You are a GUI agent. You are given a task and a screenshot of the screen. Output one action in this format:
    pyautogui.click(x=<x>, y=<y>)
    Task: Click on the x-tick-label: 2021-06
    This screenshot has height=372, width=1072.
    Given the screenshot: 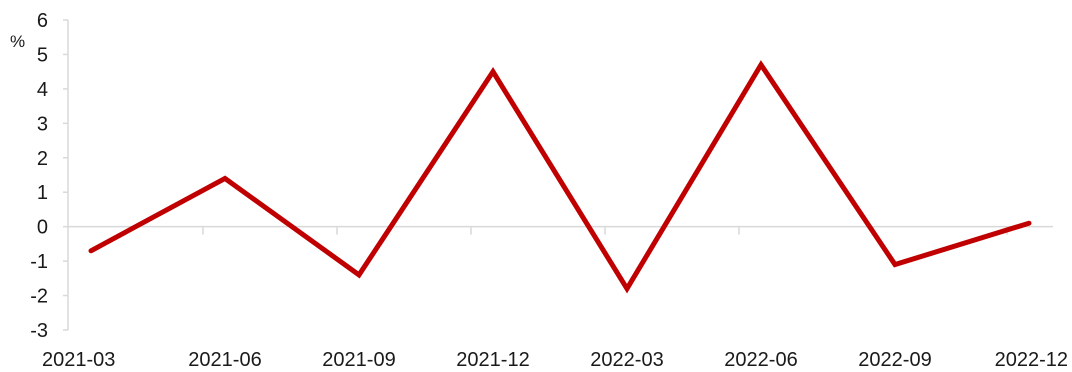 What is the action you would take?
    pyautogui.click(x=224, y=360)
    